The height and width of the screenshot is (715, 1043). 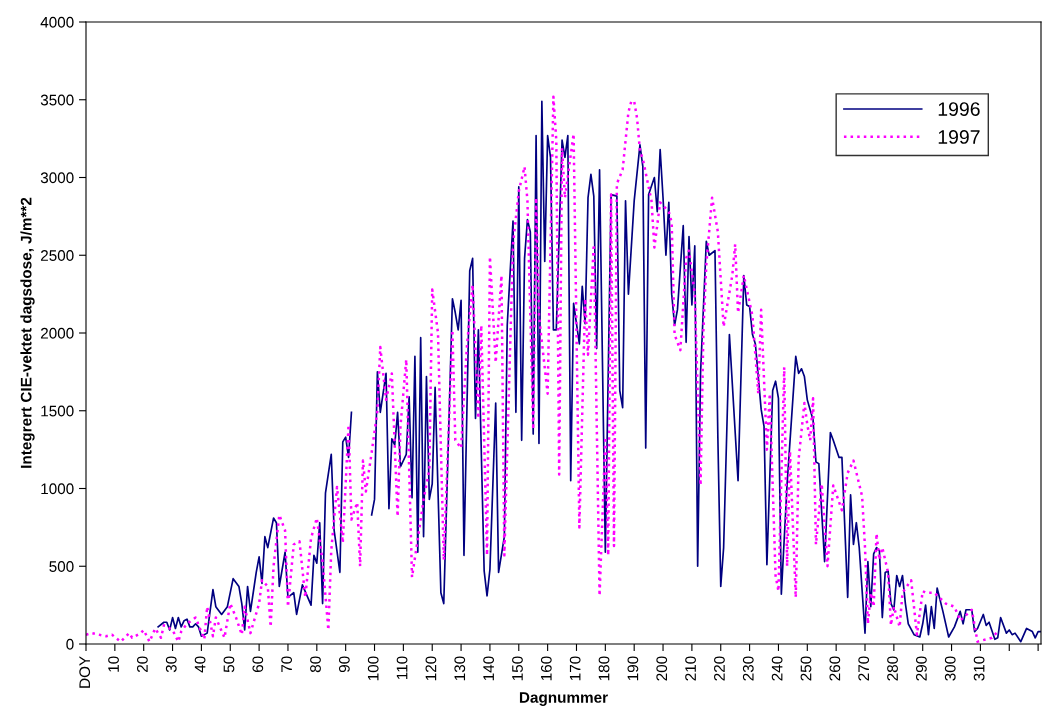 I want to click on legend-label: 1997, so click(x=959, y=137).